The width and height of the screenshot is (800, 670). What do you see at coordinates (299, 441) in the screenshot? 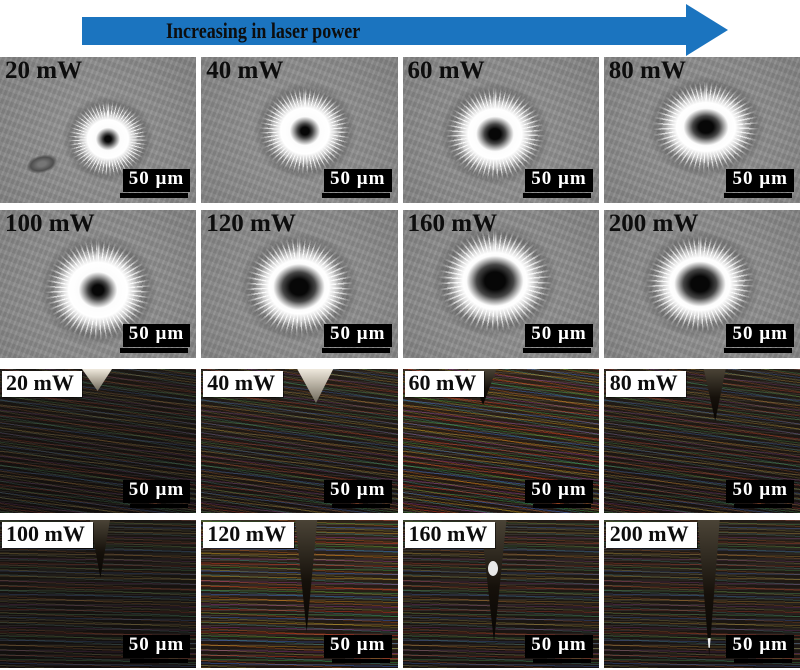
I see `optical-panel-40mw: 40 mW 50 µm` at bounding box center [299, 441].